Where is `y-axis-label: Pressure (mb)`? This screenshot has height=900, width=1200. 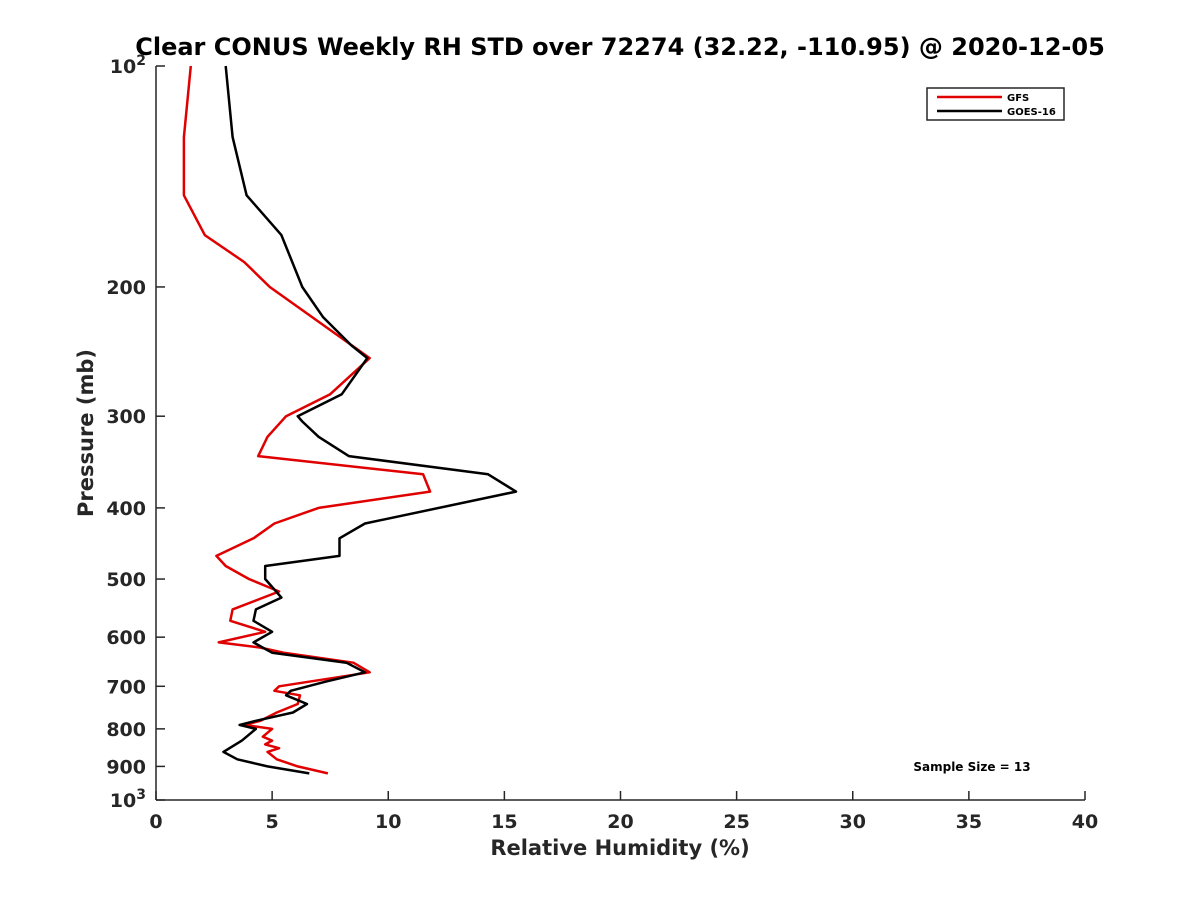
y-axis-label: Pressure (mb) is located at coordinates (86, 433).